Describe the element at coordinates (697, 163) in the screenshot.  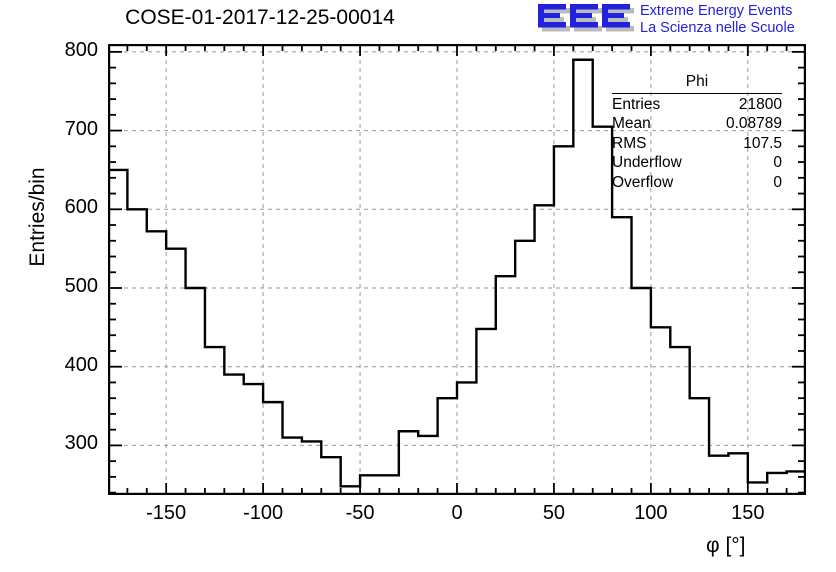
I see `stats-row: Underflow 0` at that location.